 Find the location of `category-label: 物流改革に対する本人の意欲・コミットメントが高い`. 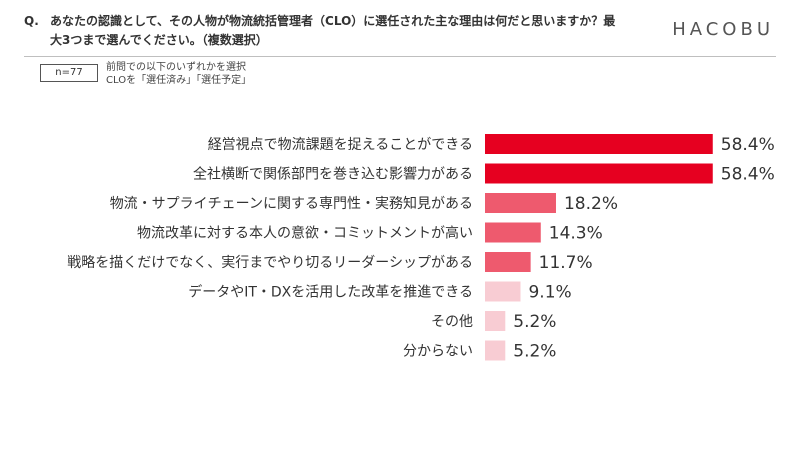

category-label: 物流改革に対する本人の意欲・コミットメントが高い is located at coordinates (305, 233).